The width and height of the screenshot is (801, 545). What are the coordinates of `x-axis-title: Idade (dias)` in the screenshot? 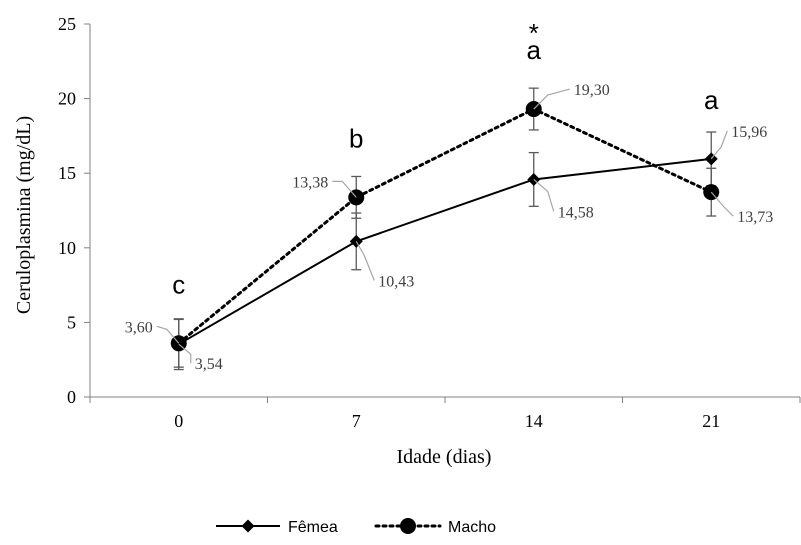 It's located at (444, 457).